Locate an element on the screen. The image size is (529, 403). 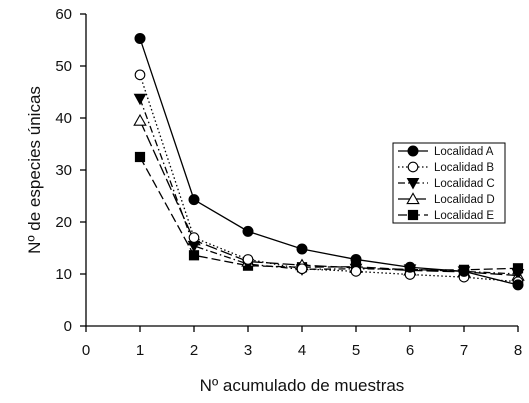
legend-entry: Localidad B is located at coordinates (446, 168).